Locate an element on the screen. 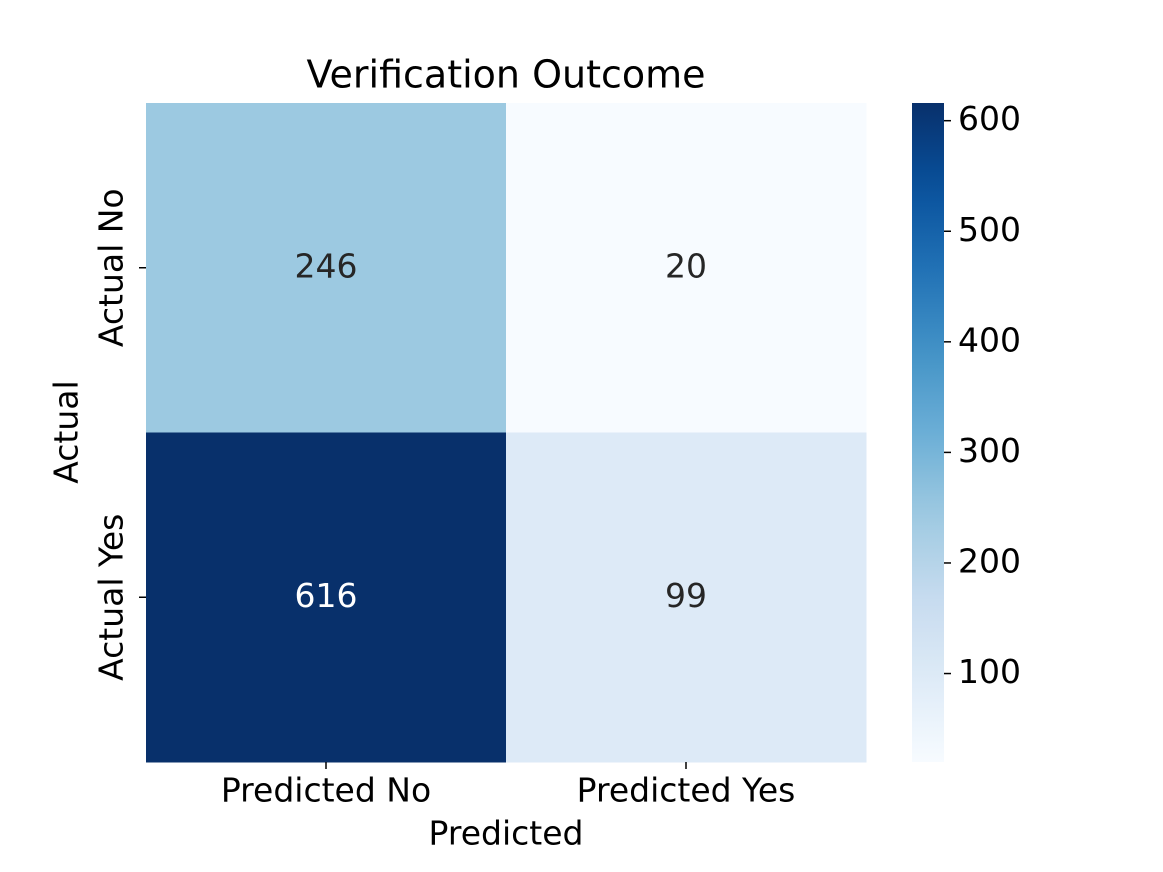  y-tick-label: Actual No is located at coordinates (111, 267).